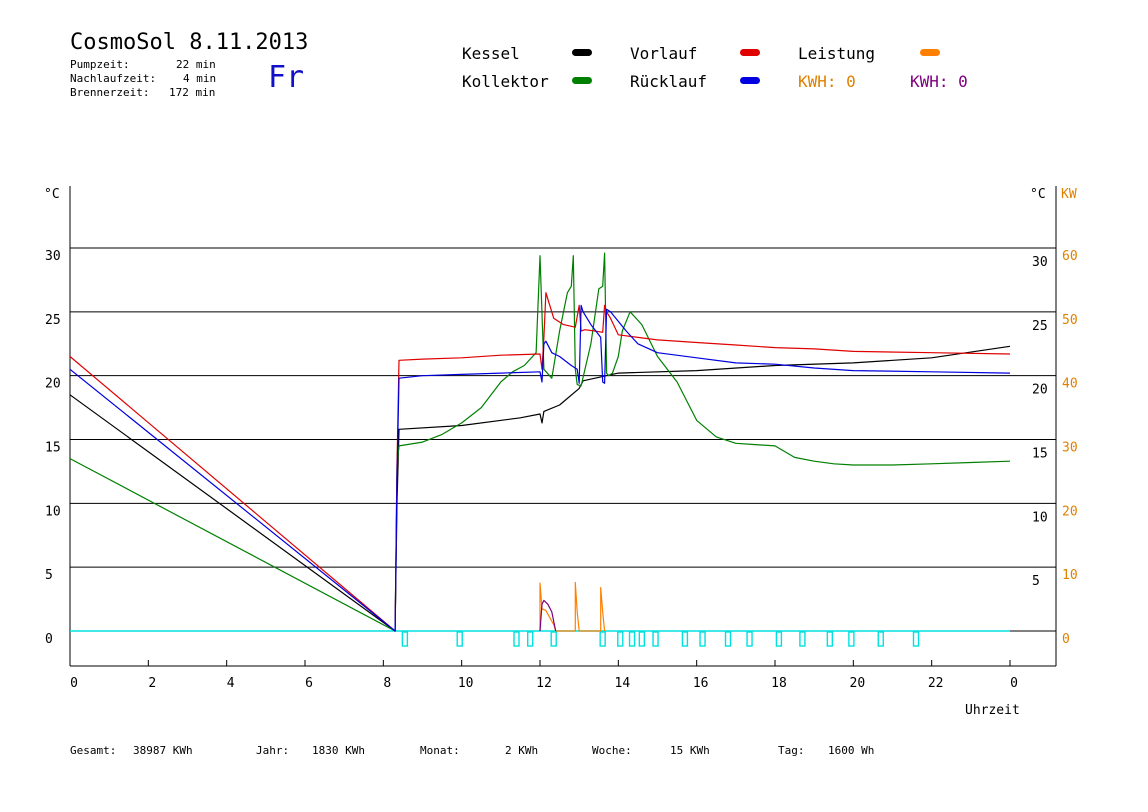  Describe the element at coordinates (582, 52) in the screenshot. I see `legend-kessel-swatch` at that location.